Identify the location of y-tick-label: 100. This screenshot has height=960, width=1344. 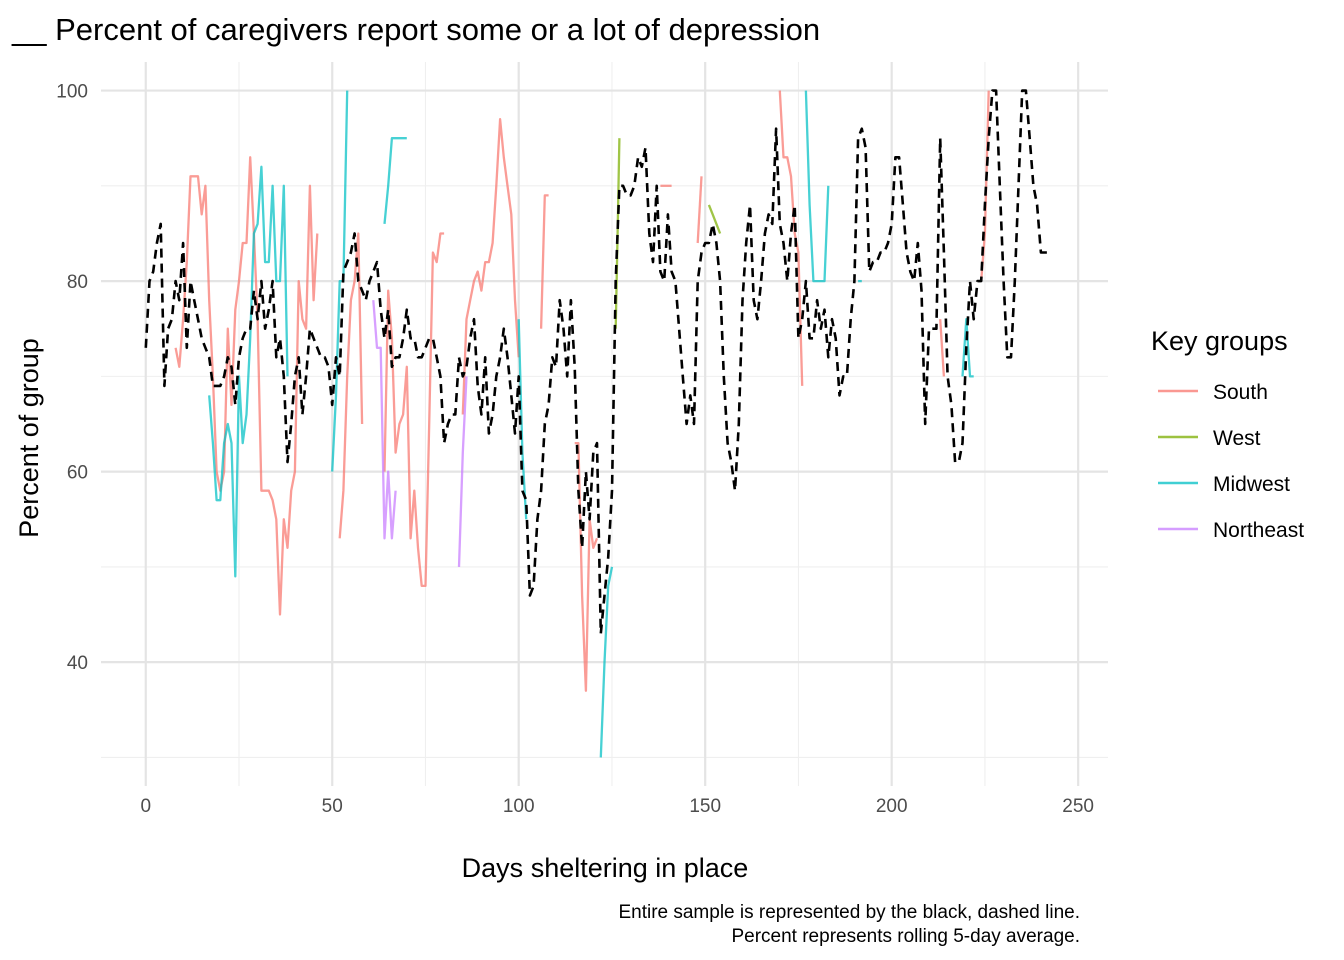
(72, 92).